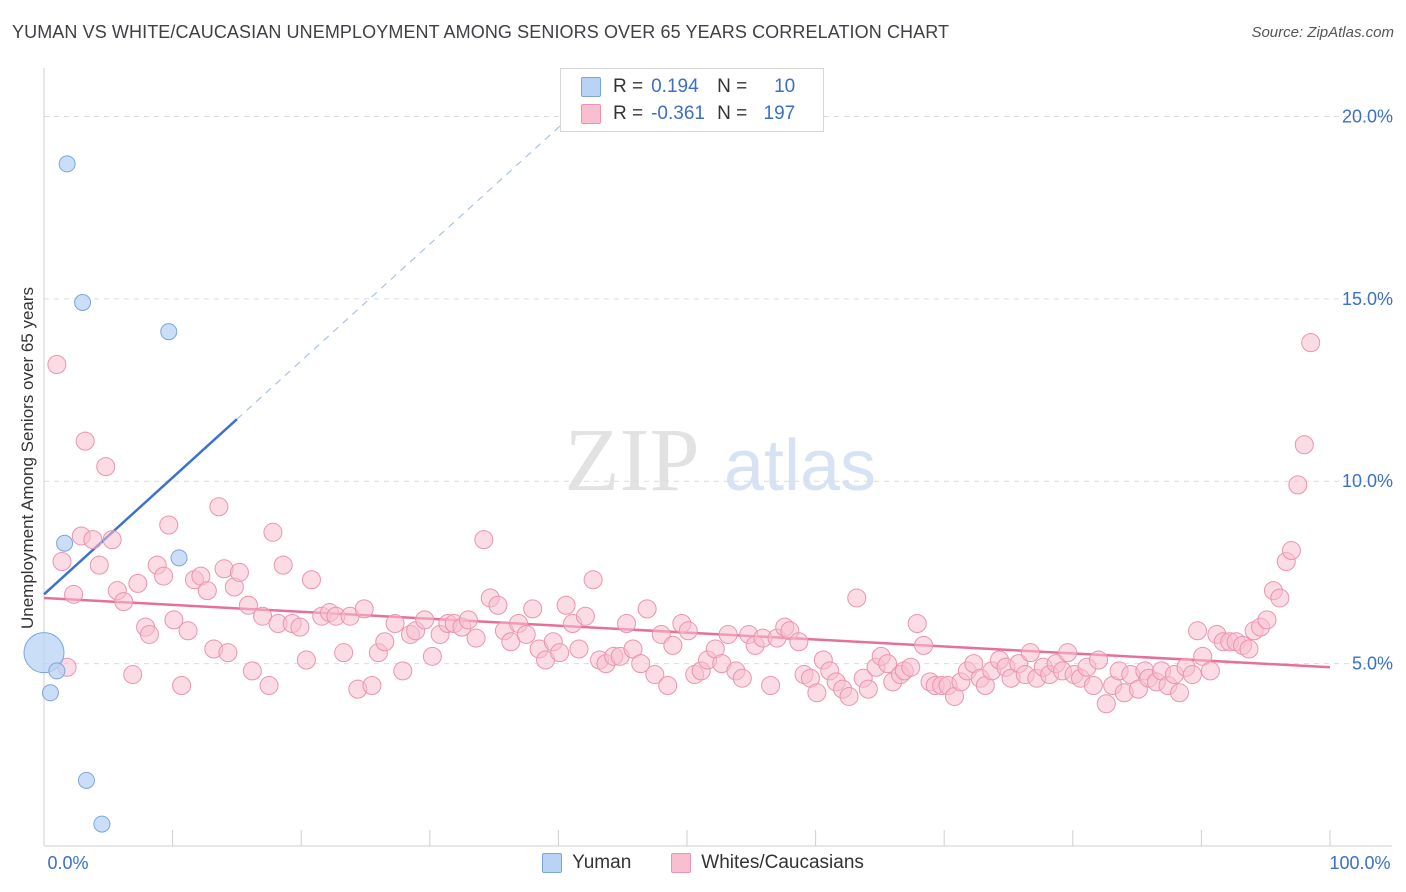 The image size is (1406, 892). Describe the element at coordinates (767, 863) in the screenshot. I see `legend-item-white: Whites/Caucasians` at that location.